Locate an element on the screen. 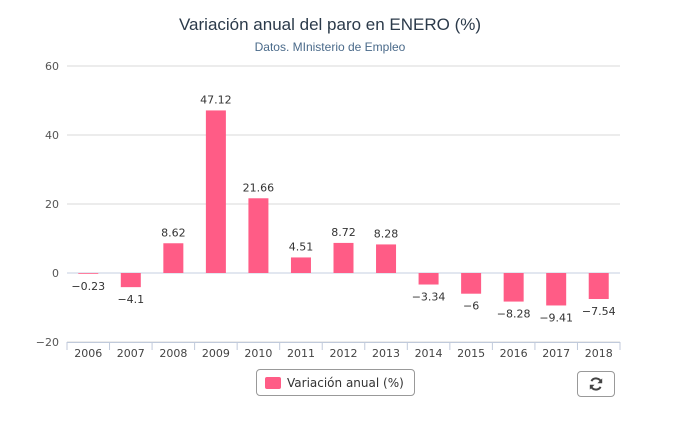  data-label: −3.34 is located at coordinates (429, 297).